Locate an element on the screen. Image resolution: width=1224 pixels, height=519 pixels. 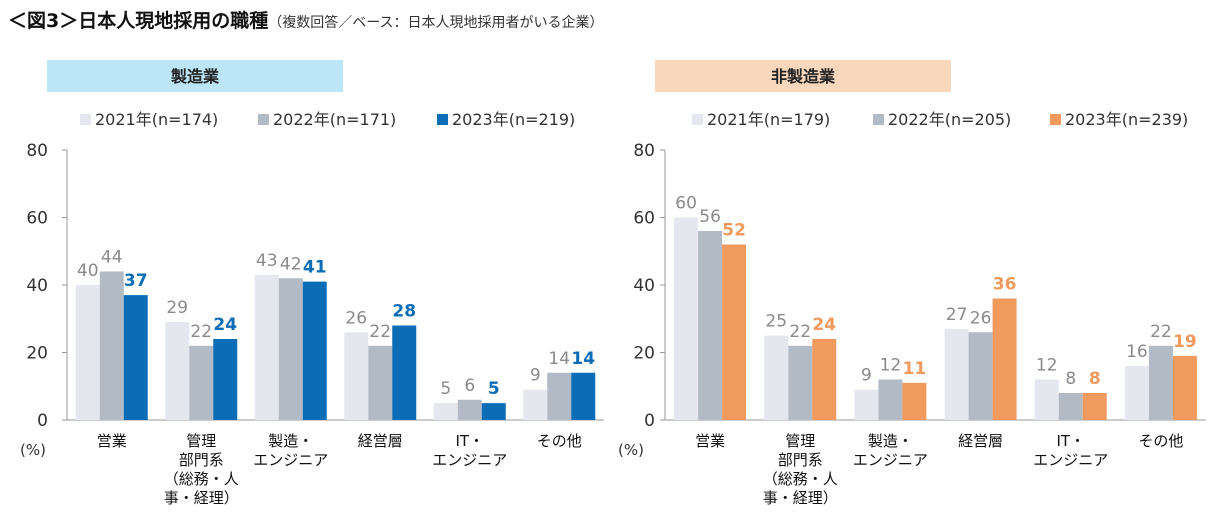
data-label-1-2: 42 is located at coordinates (291, 264).